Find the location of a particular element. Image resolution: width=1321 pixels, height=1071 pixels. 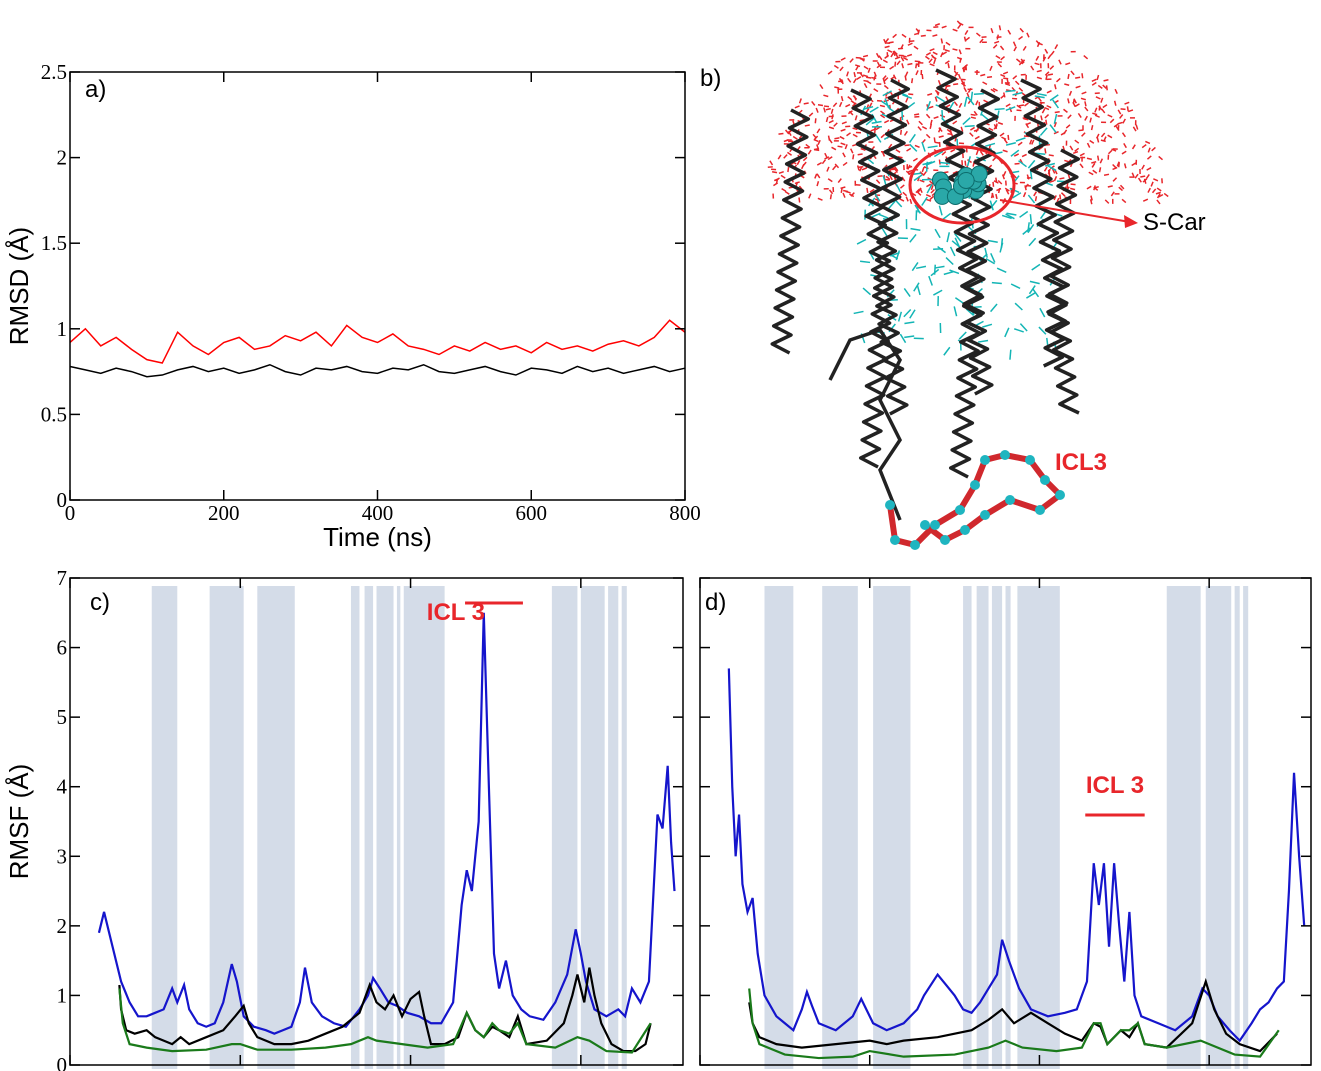

y-tick-label: 5 is located at coordinates (62, 717).